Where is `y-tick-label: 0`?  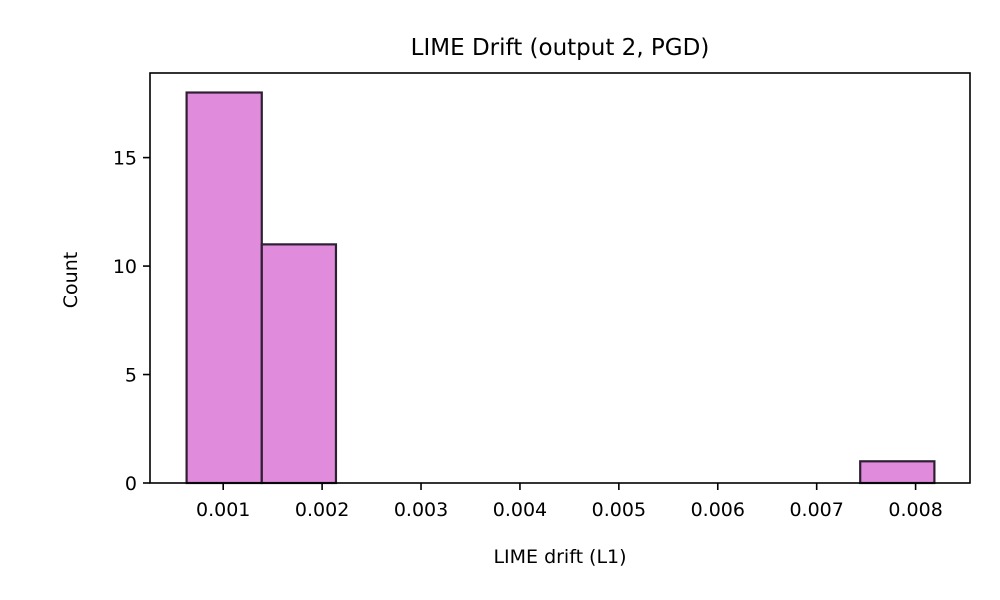 y-tick-label: 0 is located at coordinates (131, 484).